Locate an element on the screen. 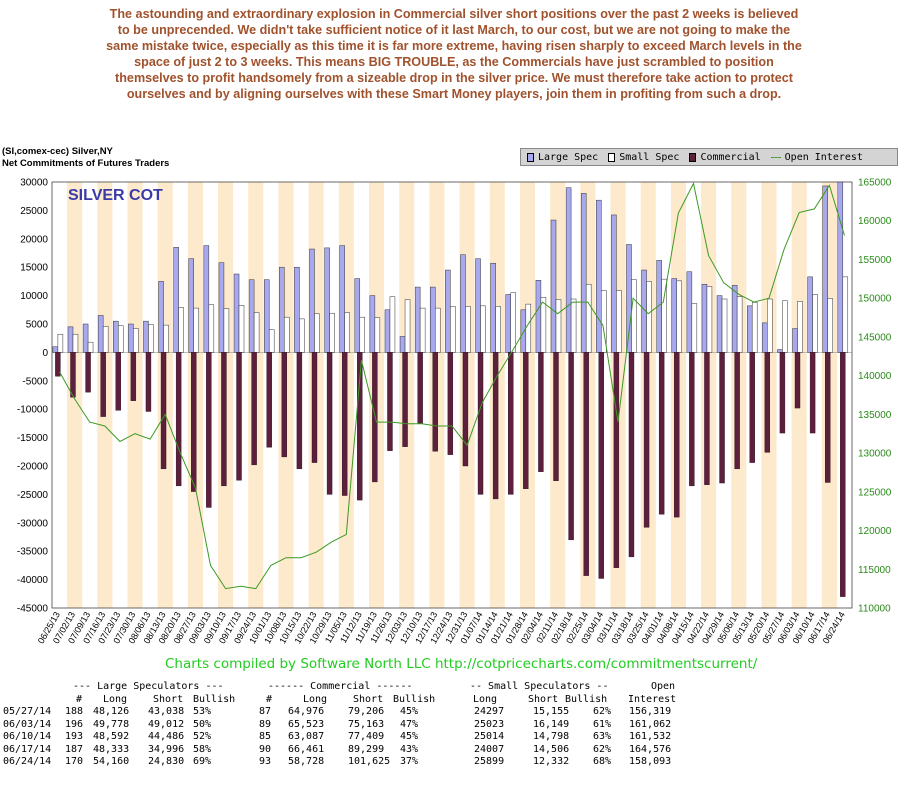 This screenshot has height=785, width=901. column-header: Bullish is located at coordinates (586, 699).